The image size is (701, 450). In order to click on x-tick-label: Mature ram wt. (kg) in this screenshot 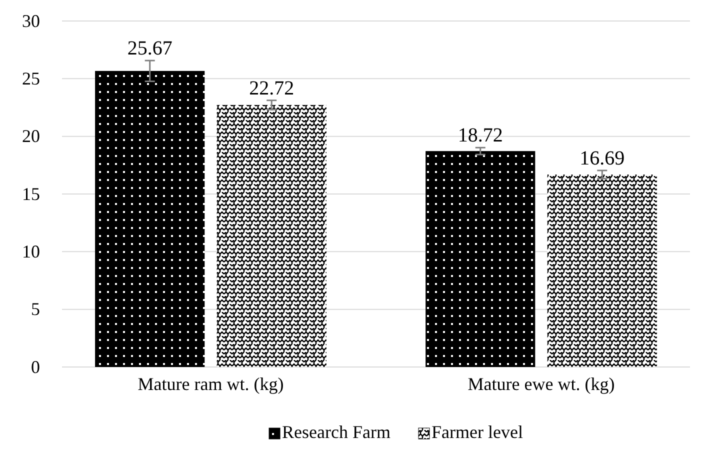, I will do `click(211, 384)`.